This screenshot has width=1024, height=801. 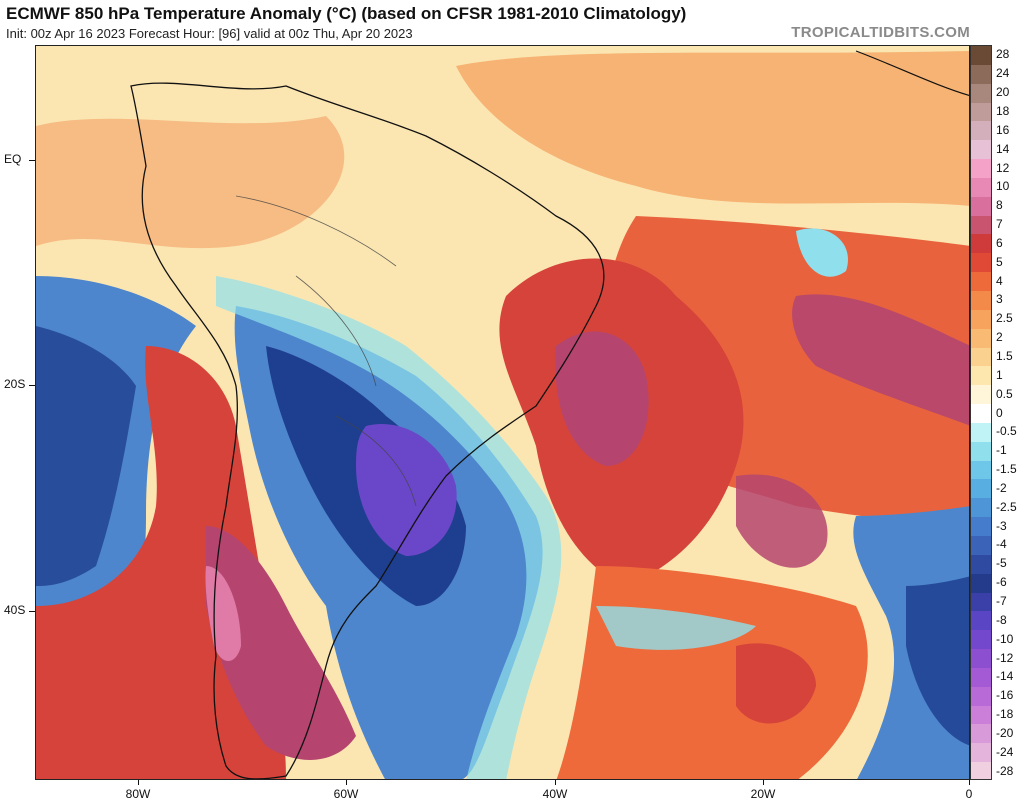 I want to click on colorbar-level-label: -8, so click(x=1001, y=619).